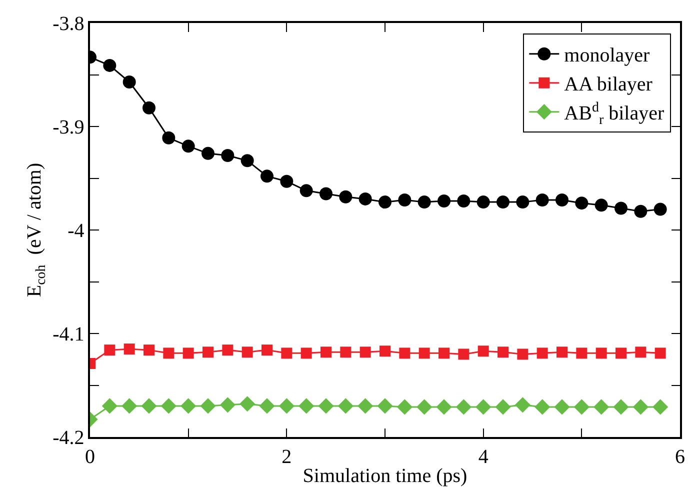 The height and width of the screenshot is (487, 688). What do you see at coordinates (614, 114) in the screenshot?
I see `legend-label: AB$^{d}$$_{r}$ bilayer` at bounding box center [614, 114].